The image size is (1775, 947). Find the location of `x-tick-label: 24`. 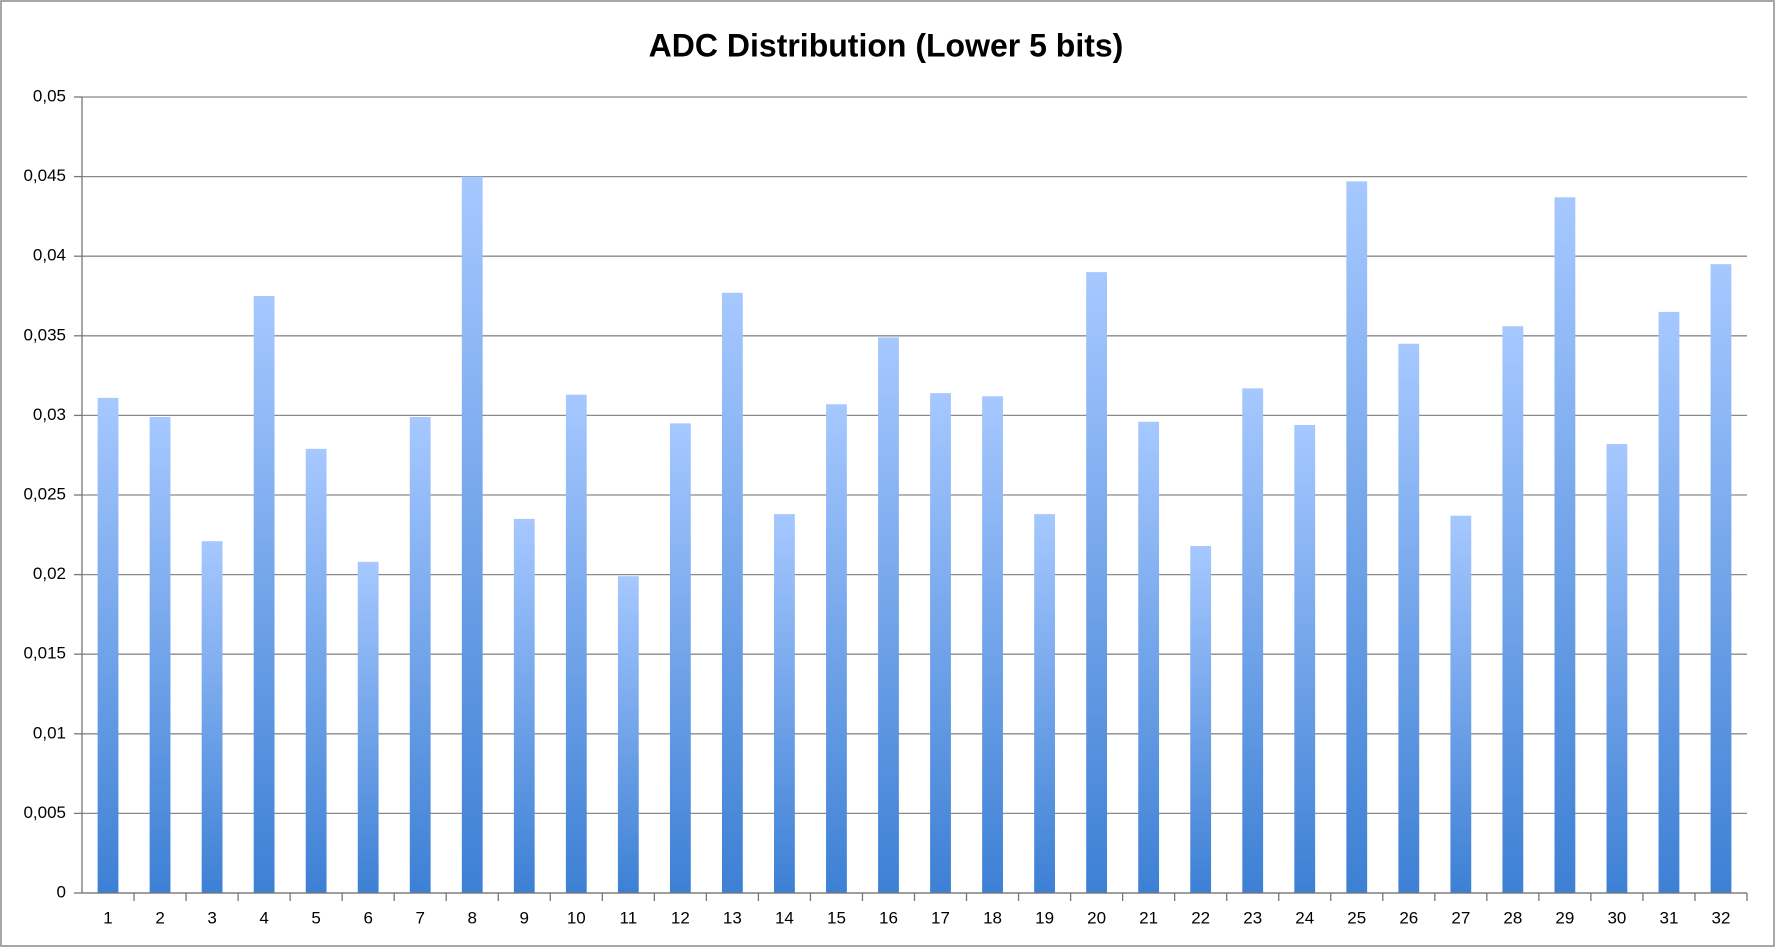

x-tick-label: 24 is located at coordinates (1304, 917).